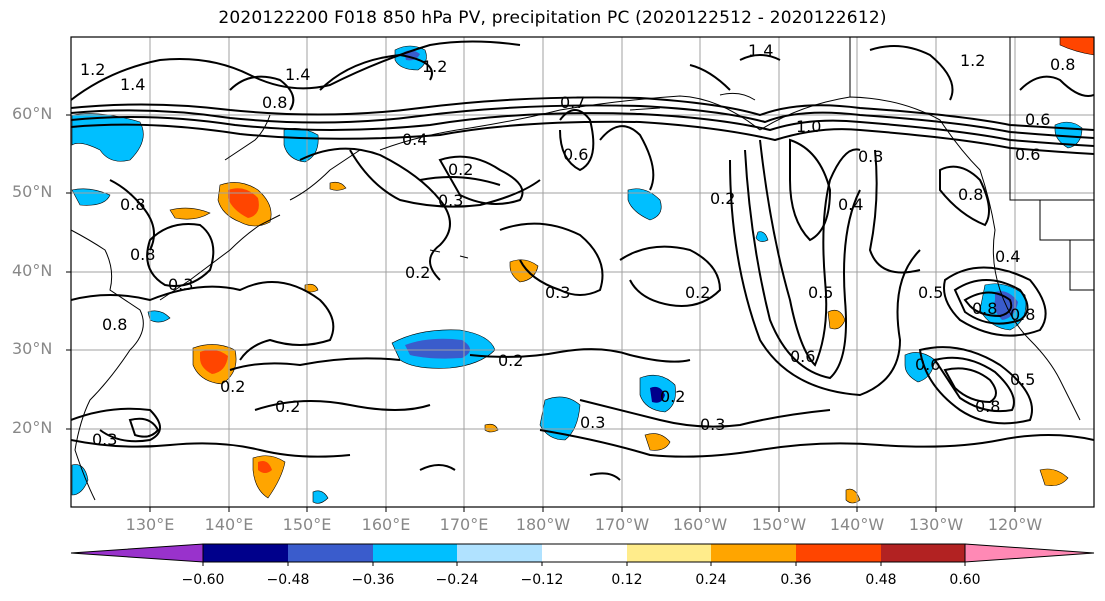  What do you see at coordinates (229, 524) in the screenshot?
I see `longitude-label: 140°E` at bounding box center [229, 524].